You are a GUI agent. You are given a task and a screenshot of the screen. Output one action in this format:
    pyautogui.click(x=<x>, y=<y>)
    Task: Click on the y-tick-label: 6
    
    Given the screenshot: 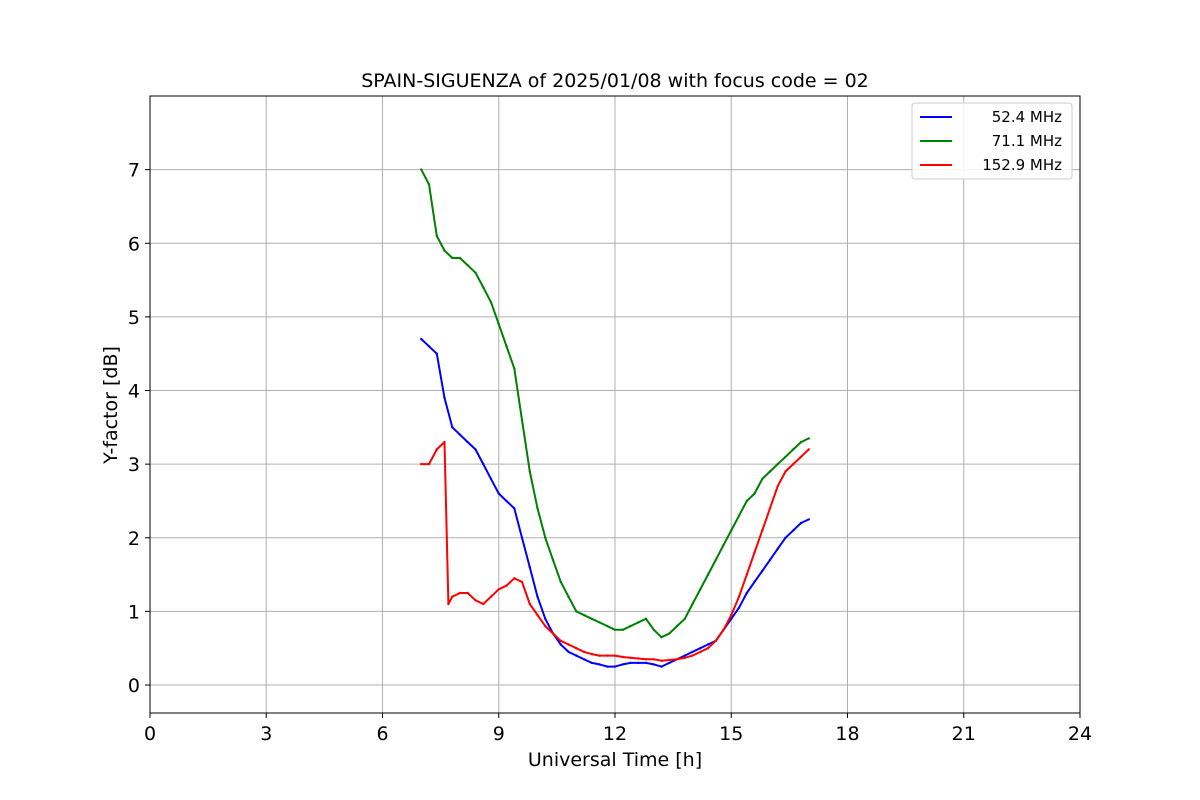 What is the action you would take?
    pyautogui.click(x=134, y=244)
    